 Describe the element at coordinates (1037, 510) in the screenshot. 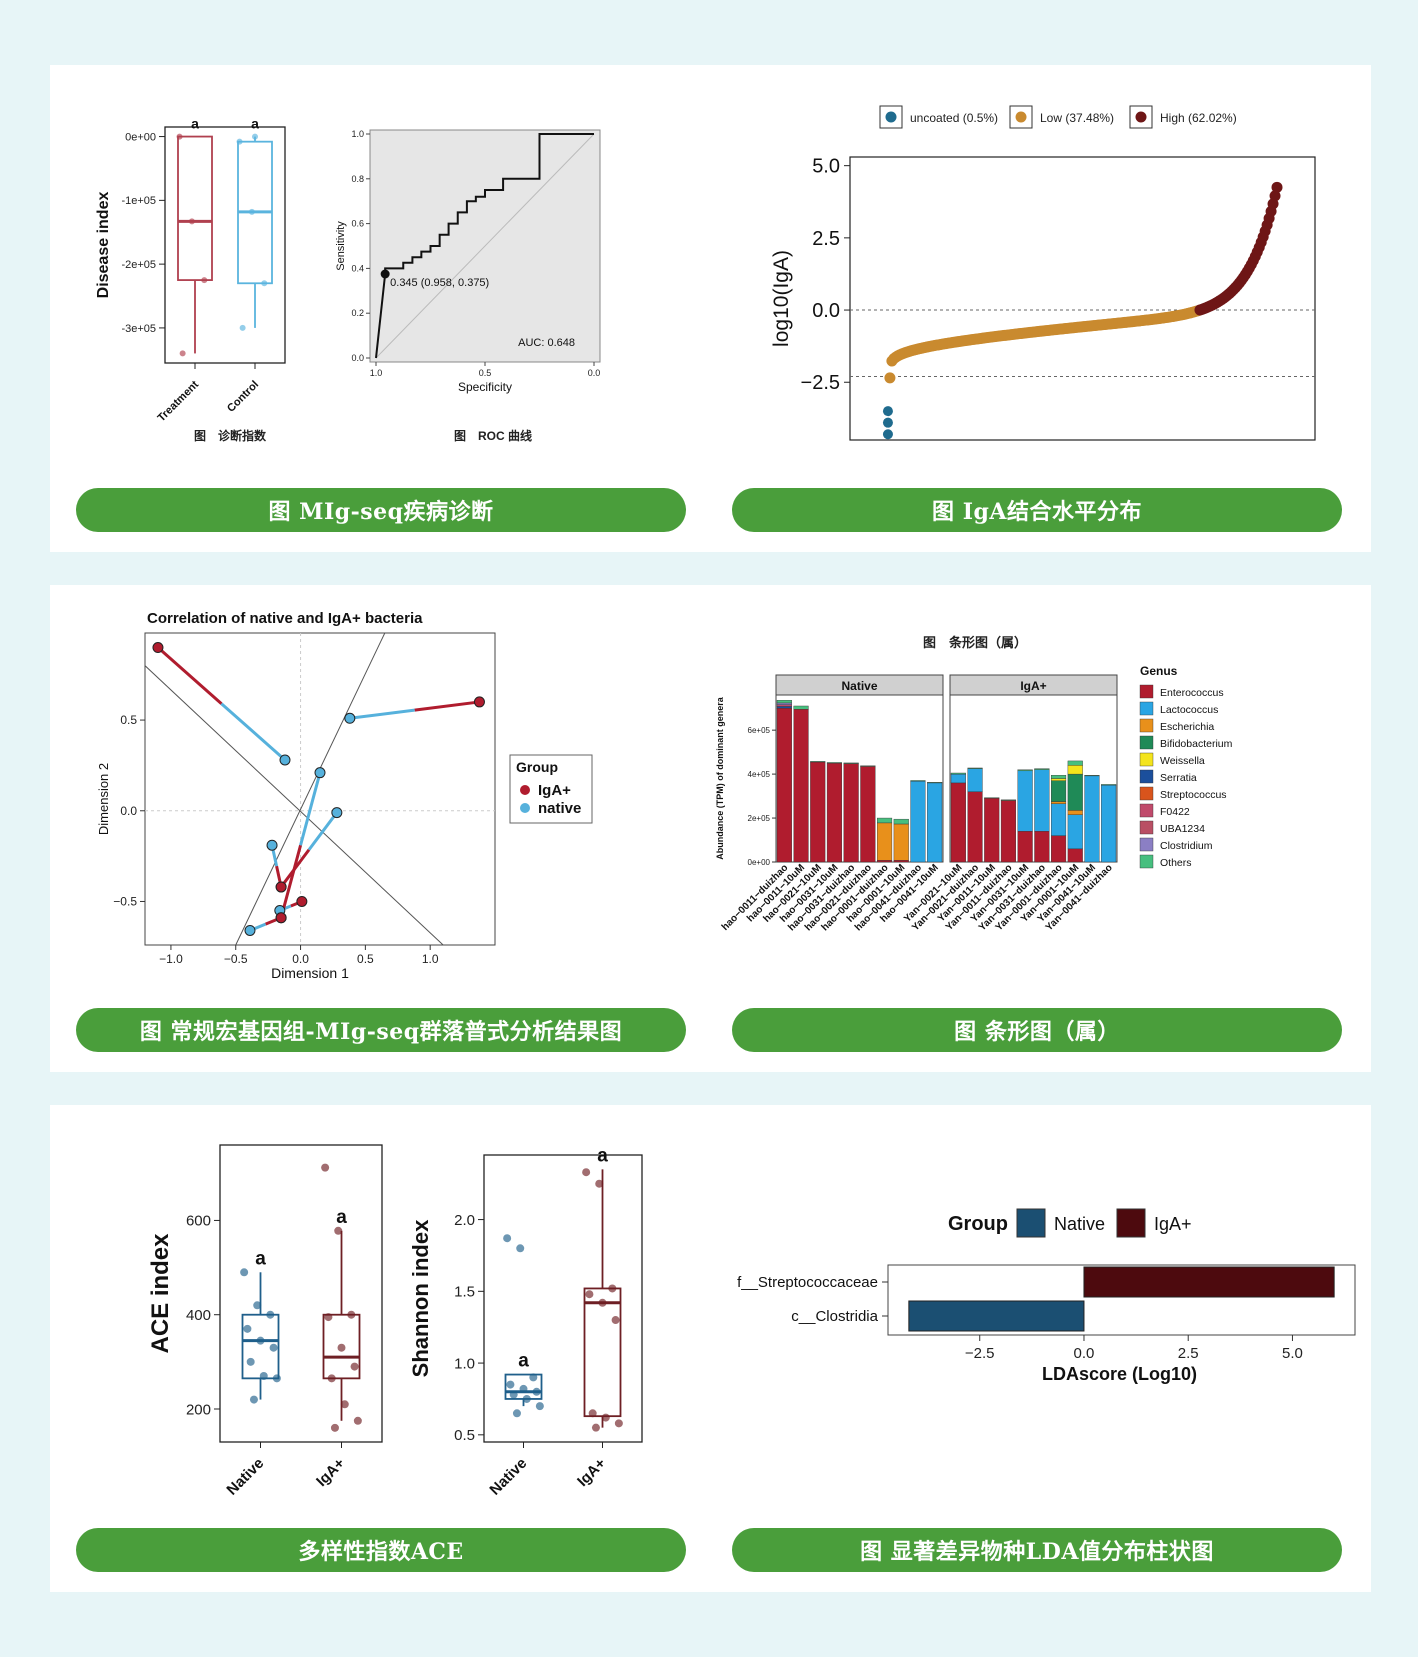

I see `caption-iga-binding: 图 IgA结合水平分布` at that location.